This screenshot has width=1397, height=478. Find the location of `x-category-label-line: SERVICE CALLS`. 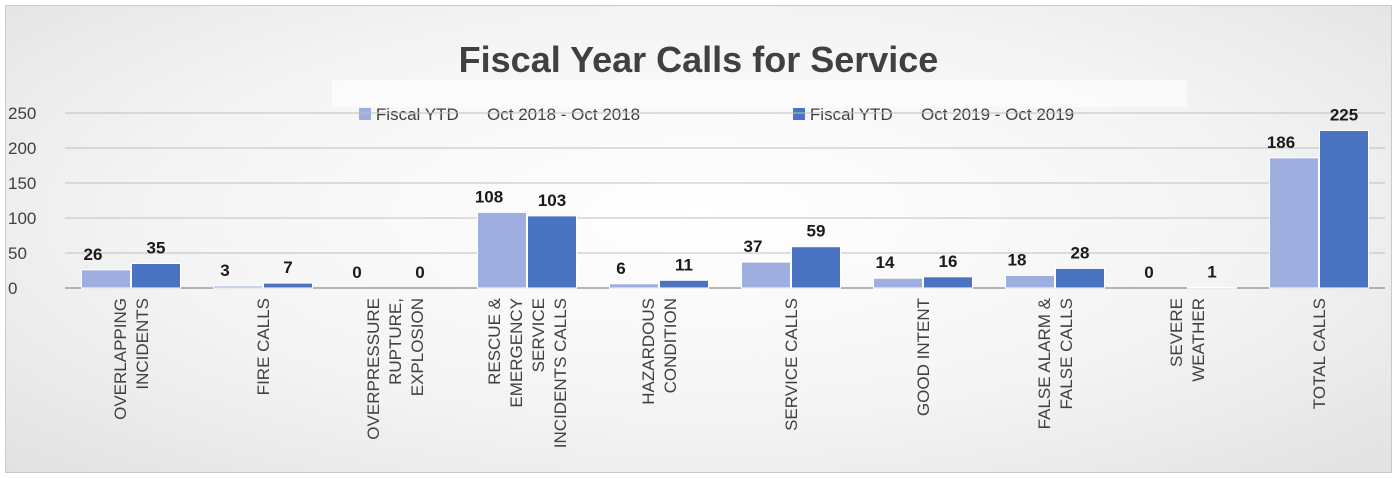

x-category-label-line: SERVICE CALLS is located at coordinates (791, 364).